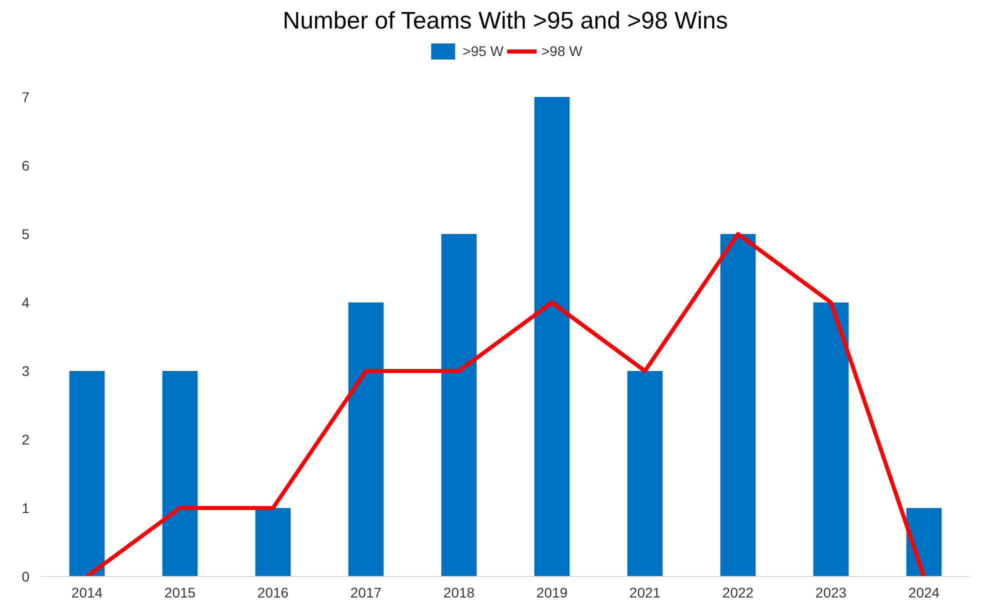  I want to click on x-tick-label: 2015, so click(180, 592).